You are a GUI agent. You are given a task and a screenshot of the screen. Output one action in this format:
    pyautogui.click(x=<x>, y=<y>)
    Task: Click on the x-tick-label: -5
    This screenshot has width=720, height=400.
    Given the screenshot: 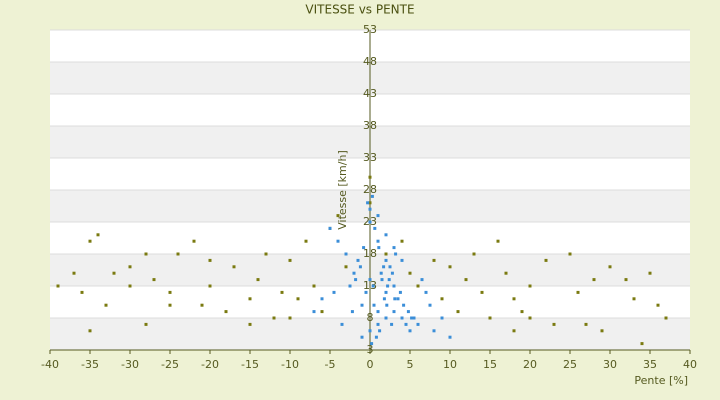 What is the action you would take?
    pyautogui.click(x=330, y=364)
    